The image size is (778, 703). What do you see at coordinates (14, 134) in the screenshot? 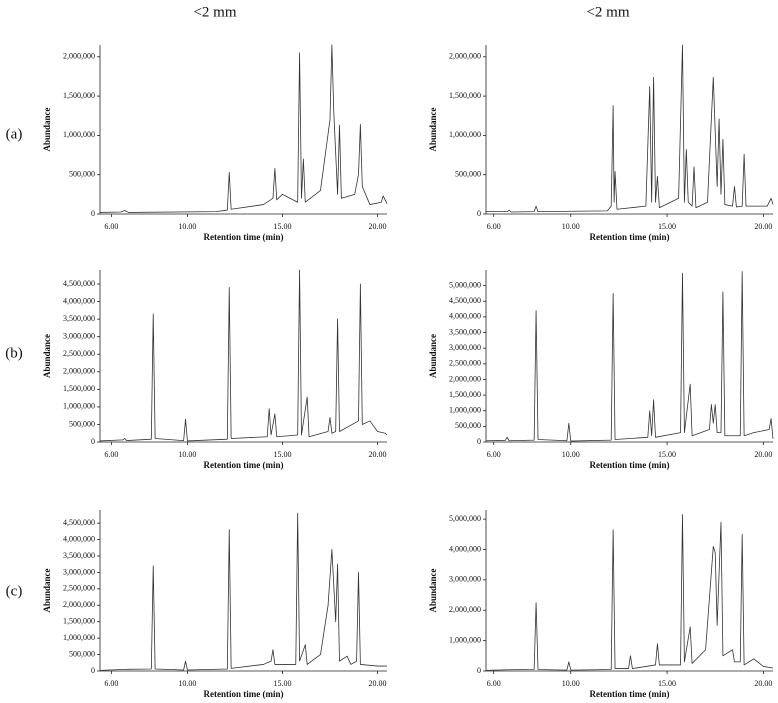
I see `row-label: (a)` at bounding box center [14, 134].